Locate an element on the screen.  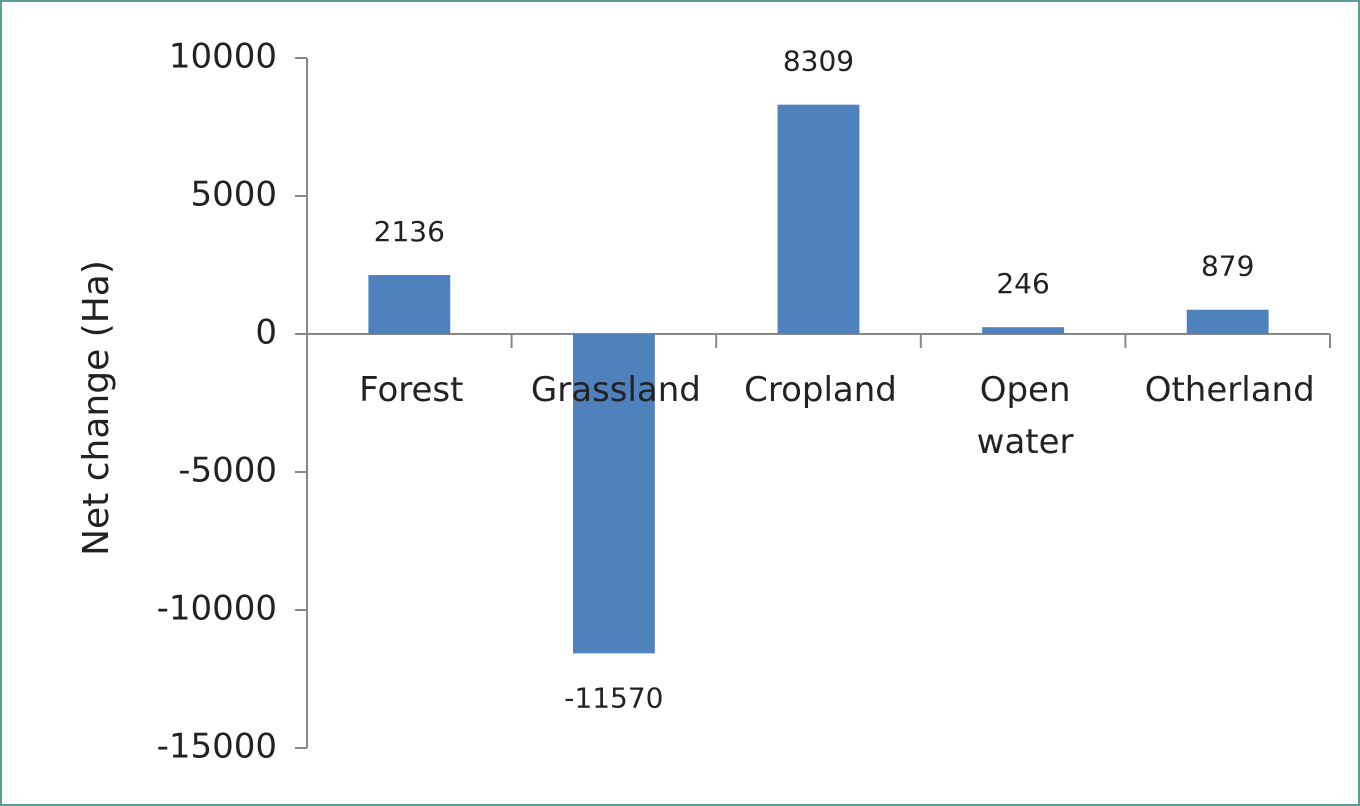
value-label: 8309 is located at coordinates (818, 61).